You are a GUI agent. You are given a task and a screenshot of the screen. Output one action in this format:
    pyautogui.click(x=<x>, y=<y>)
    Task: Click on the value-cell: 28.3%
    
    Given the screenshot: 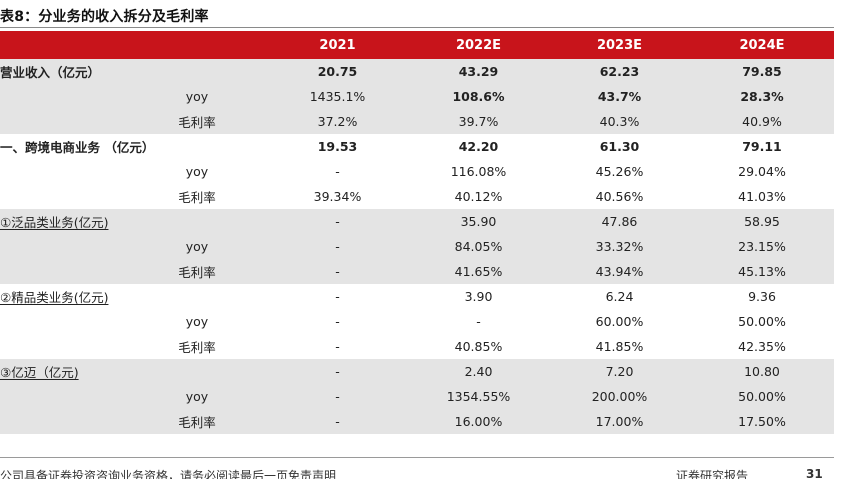 What is the action you would take?
    pyautogui.click(x=762, y=96)
    